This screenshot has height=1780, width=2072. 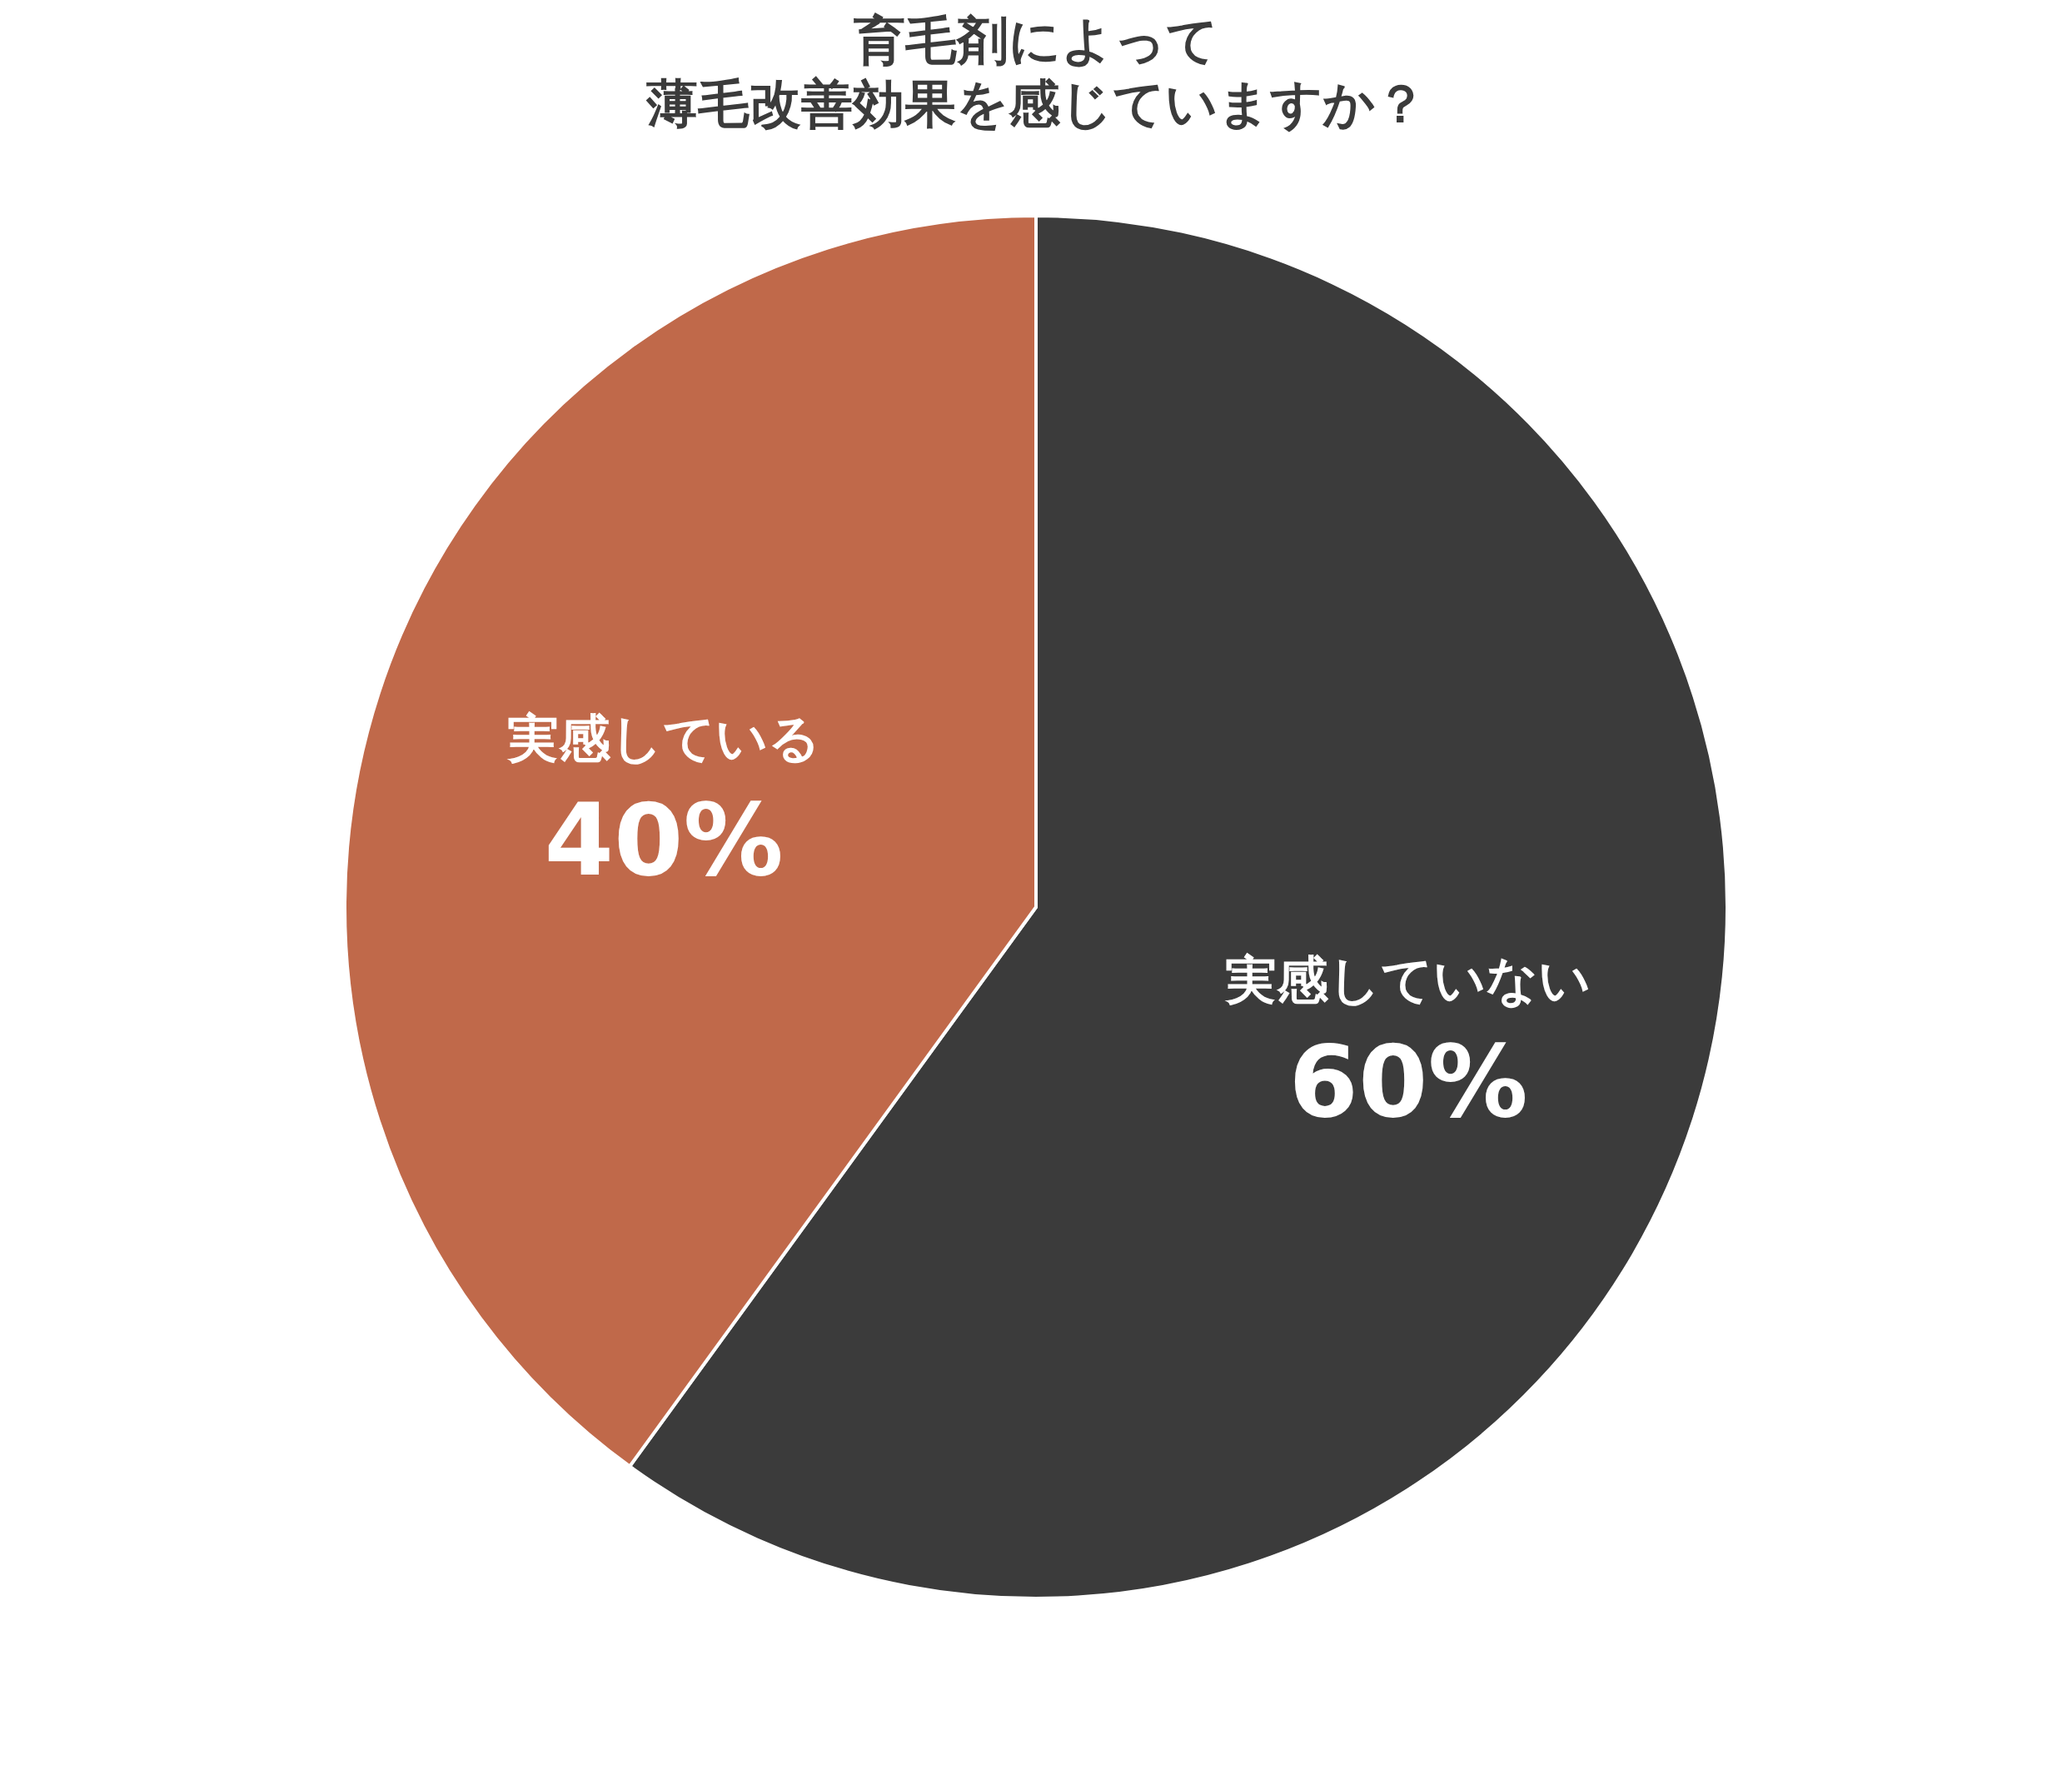 I want to click on data-label: 60%, so click(x=1408, y=1082).